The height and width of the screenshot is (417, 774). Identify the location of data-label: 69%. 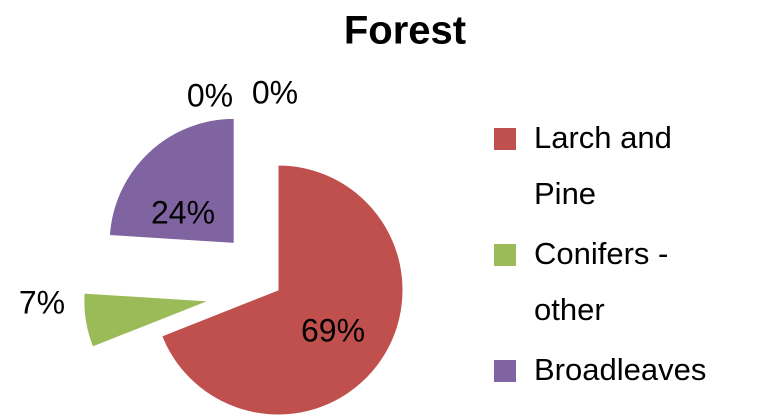
(333, 330).